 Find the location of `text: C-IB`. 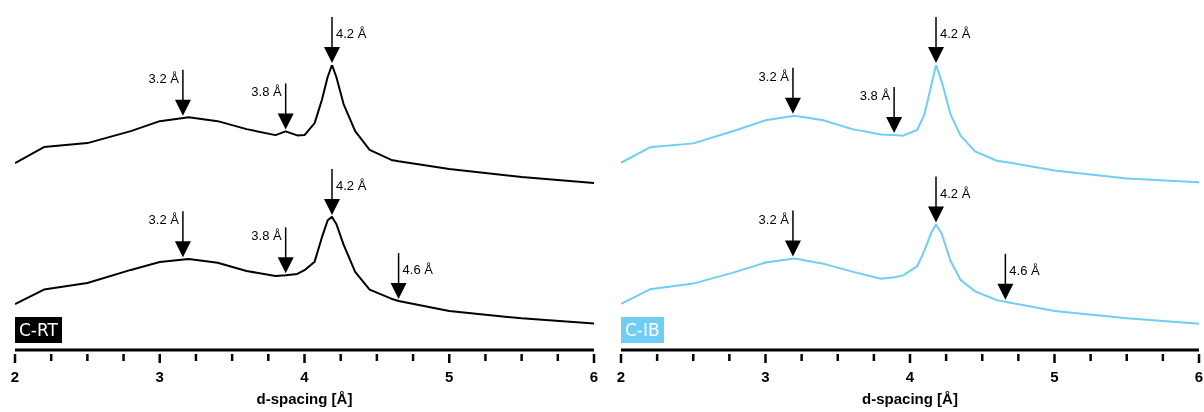

text: C-IB is located at coordinates (642, 330).